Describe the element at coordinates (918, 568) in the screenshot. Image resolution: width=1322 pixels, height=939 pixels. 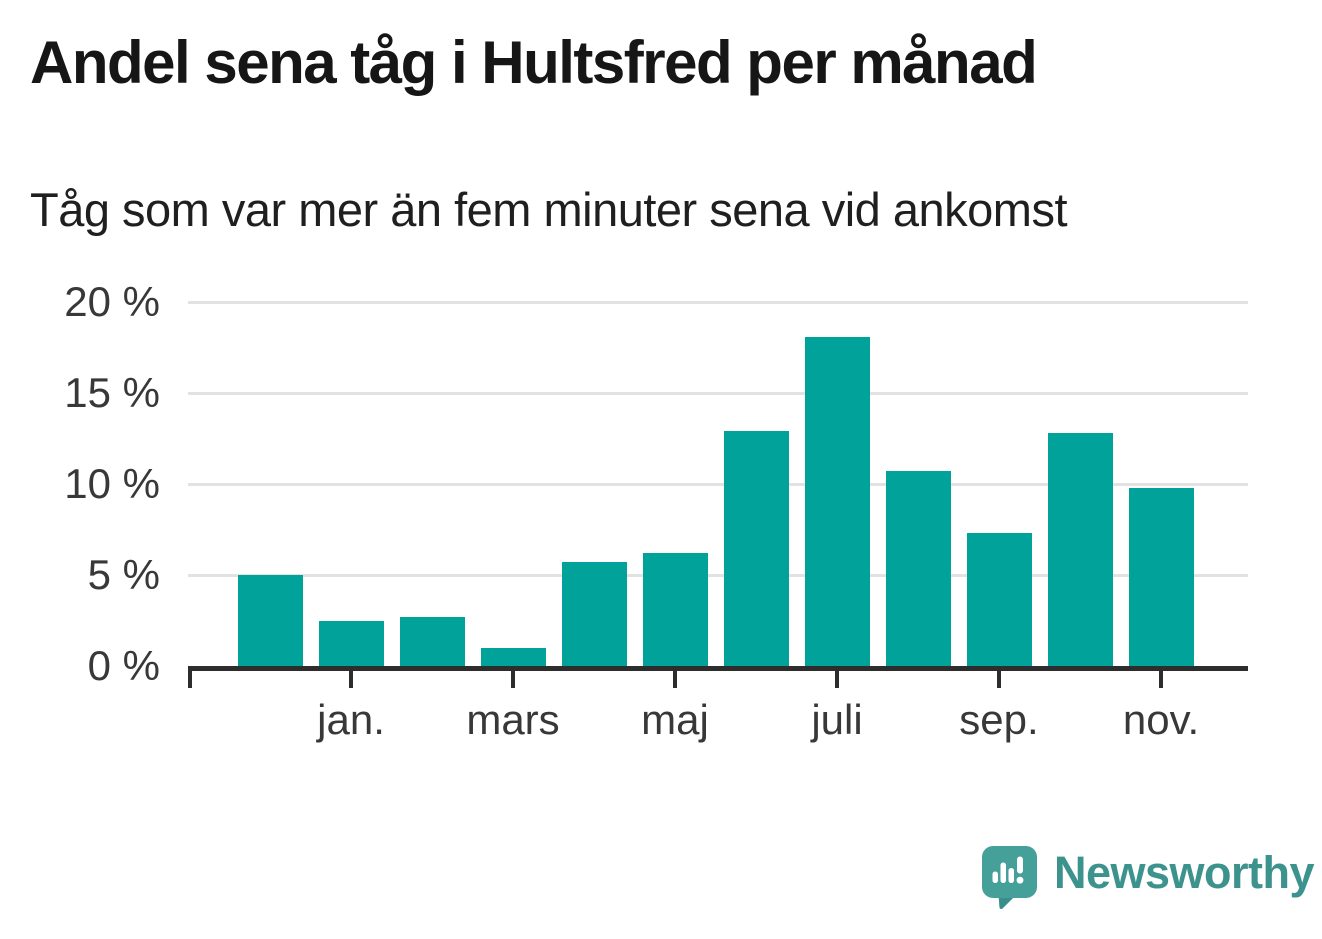
I see `bar-aug.` at that location.